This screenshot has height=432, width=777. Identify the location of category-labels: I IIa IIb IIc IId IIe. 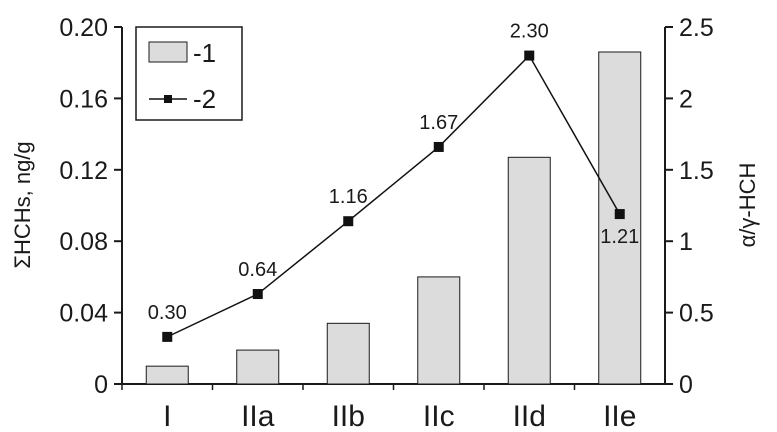
(378, 408).